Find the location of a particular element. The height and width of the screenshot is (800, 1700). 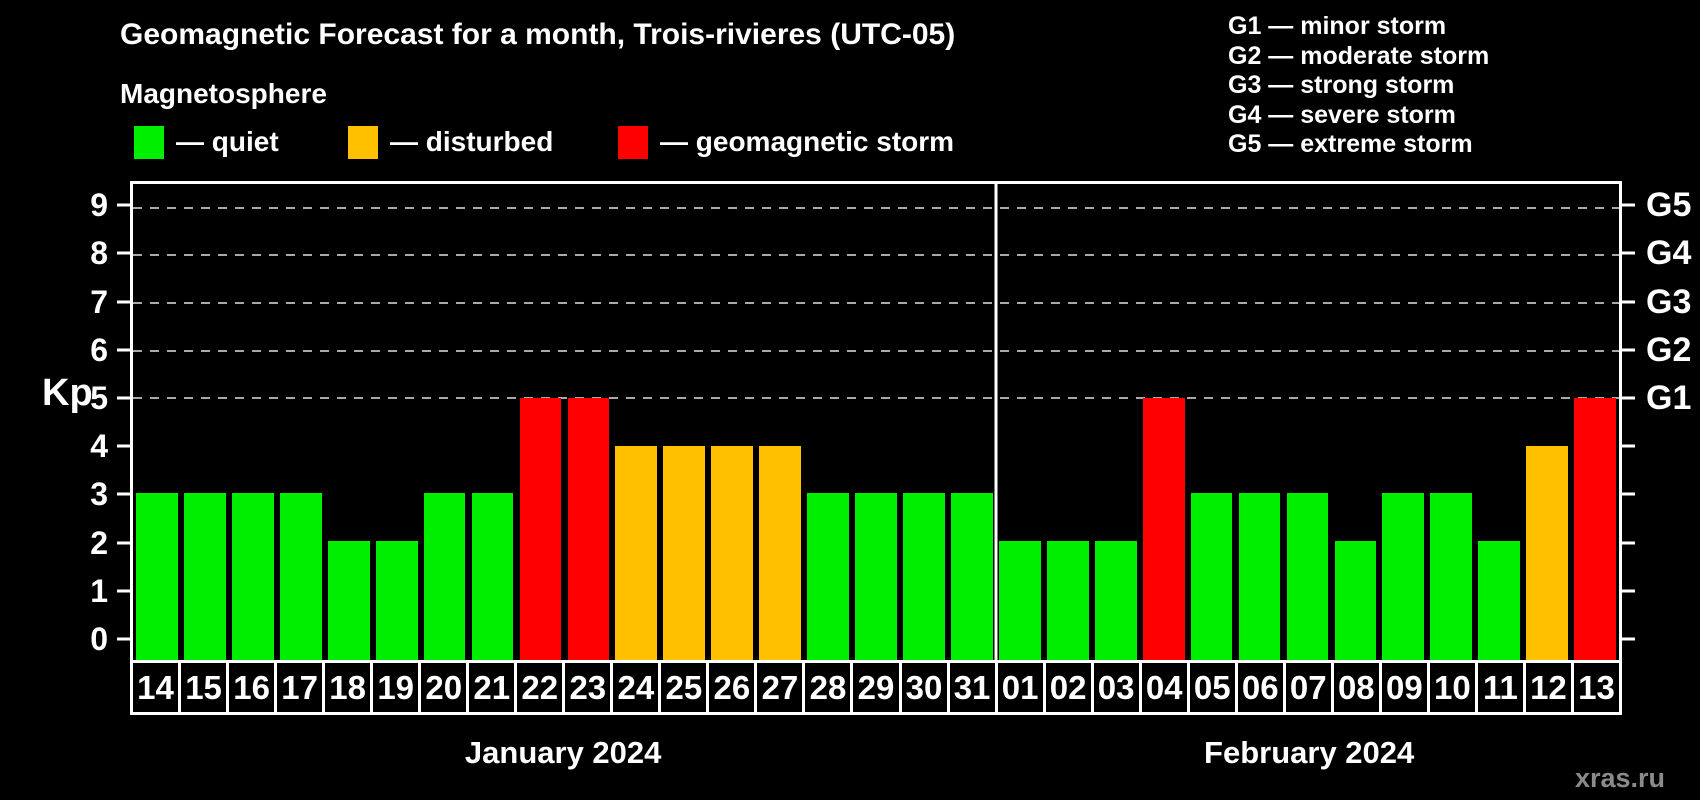

gridline-kp7 is located at coordinates (876, 303).